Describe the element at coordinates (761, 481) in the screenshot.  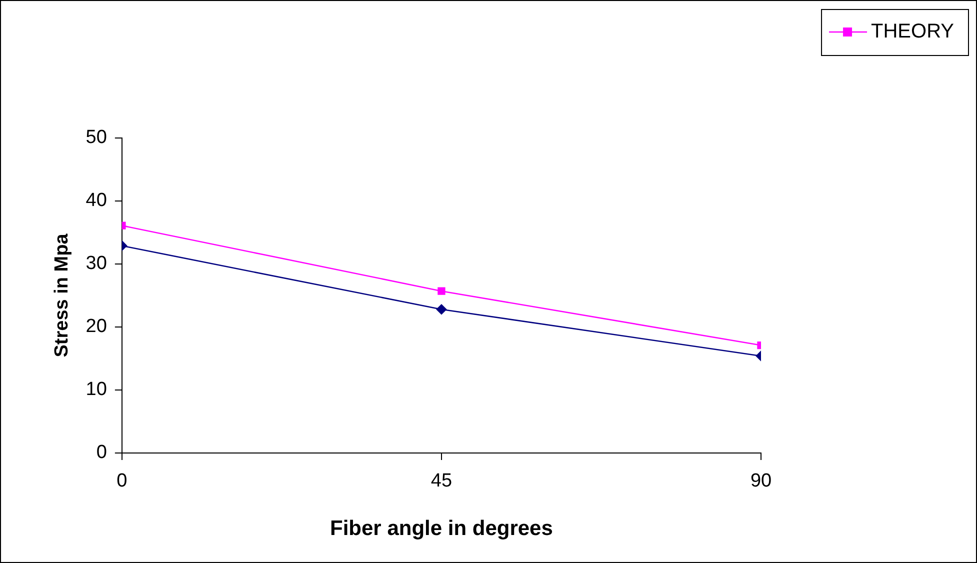
I see `x-tick-label: 90` at that location.